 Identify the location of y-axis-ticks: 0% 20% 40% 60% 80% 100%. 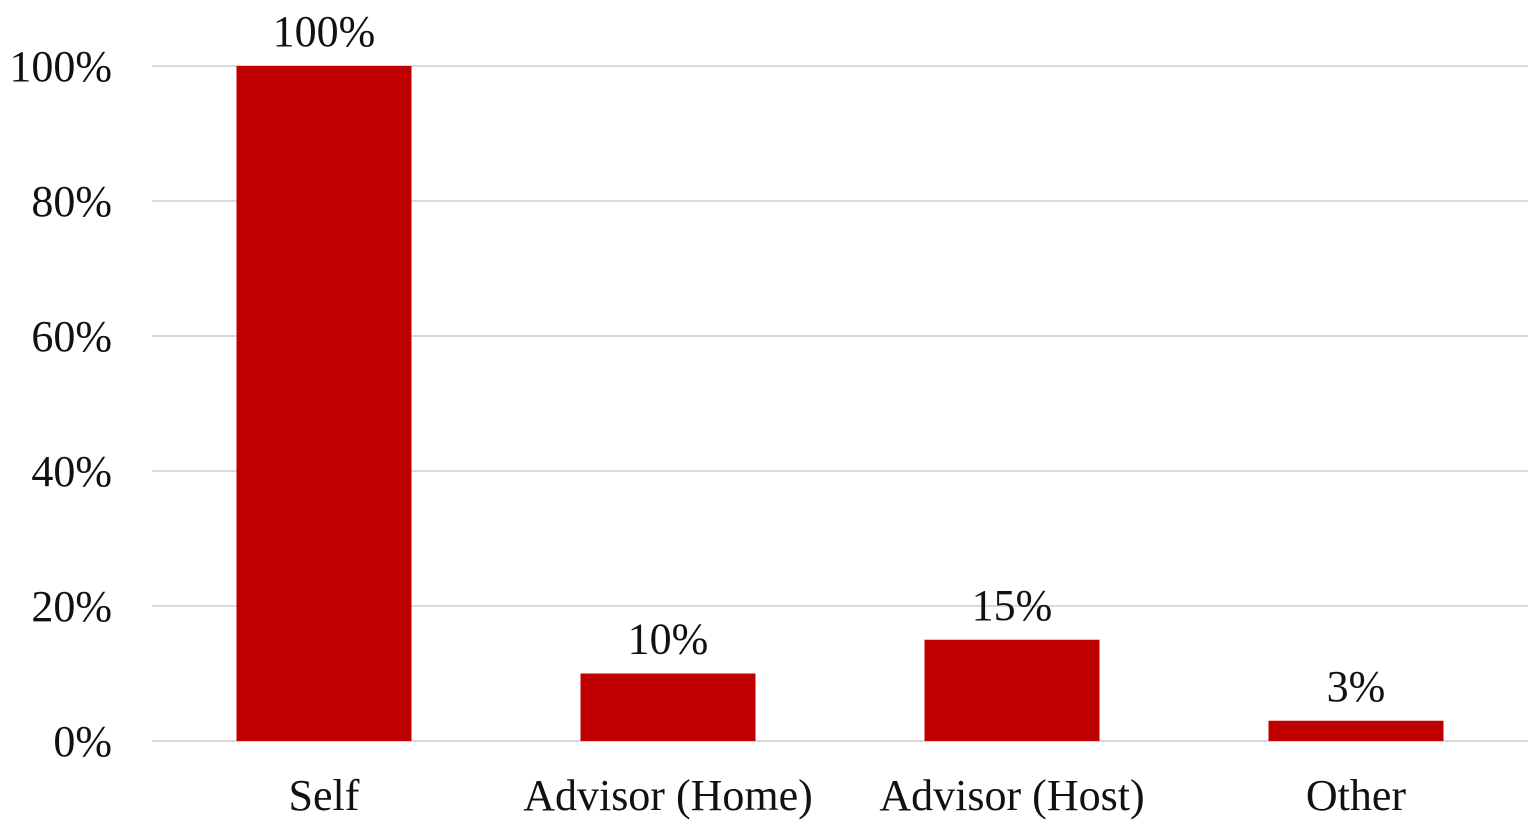
(60, 404).